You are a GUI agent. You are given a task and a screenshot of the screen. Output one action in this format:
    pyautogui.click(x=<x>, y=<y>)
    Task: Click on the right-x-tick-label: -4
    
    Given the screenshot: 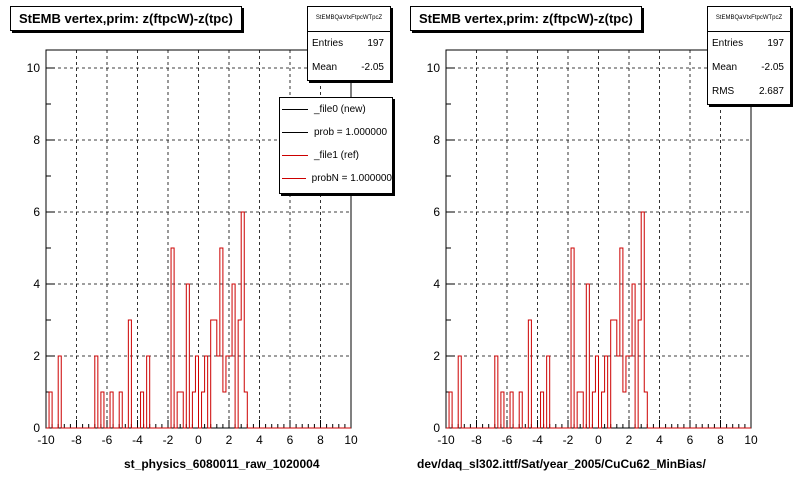 What is the action you would take?
    pyautogui.click(x=537, y=440)
    